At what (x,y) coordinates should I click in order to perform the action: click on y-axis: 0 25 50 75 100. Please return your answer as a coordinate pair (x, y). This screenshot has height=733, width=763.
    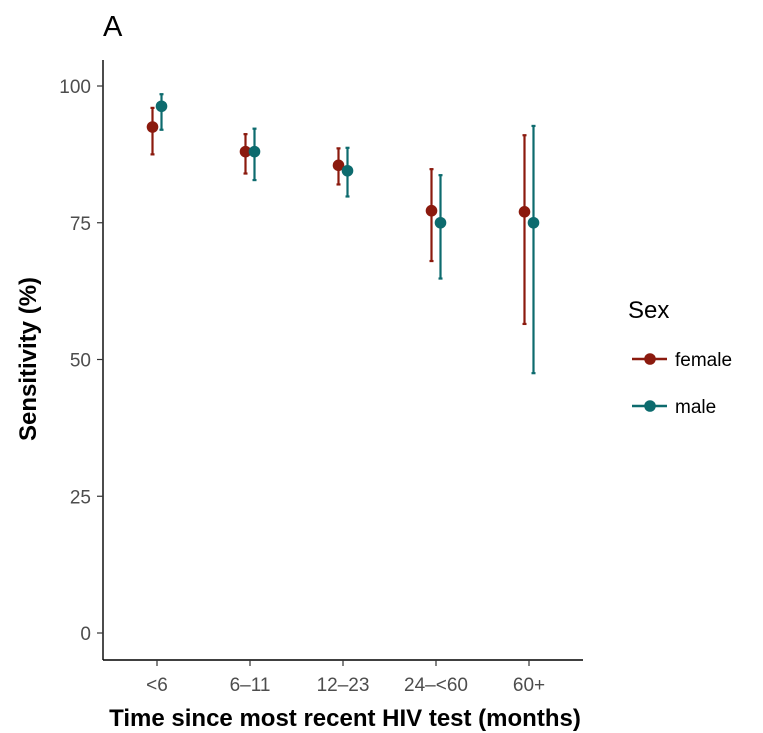
    Looking at the image, I should click on (81, 360).